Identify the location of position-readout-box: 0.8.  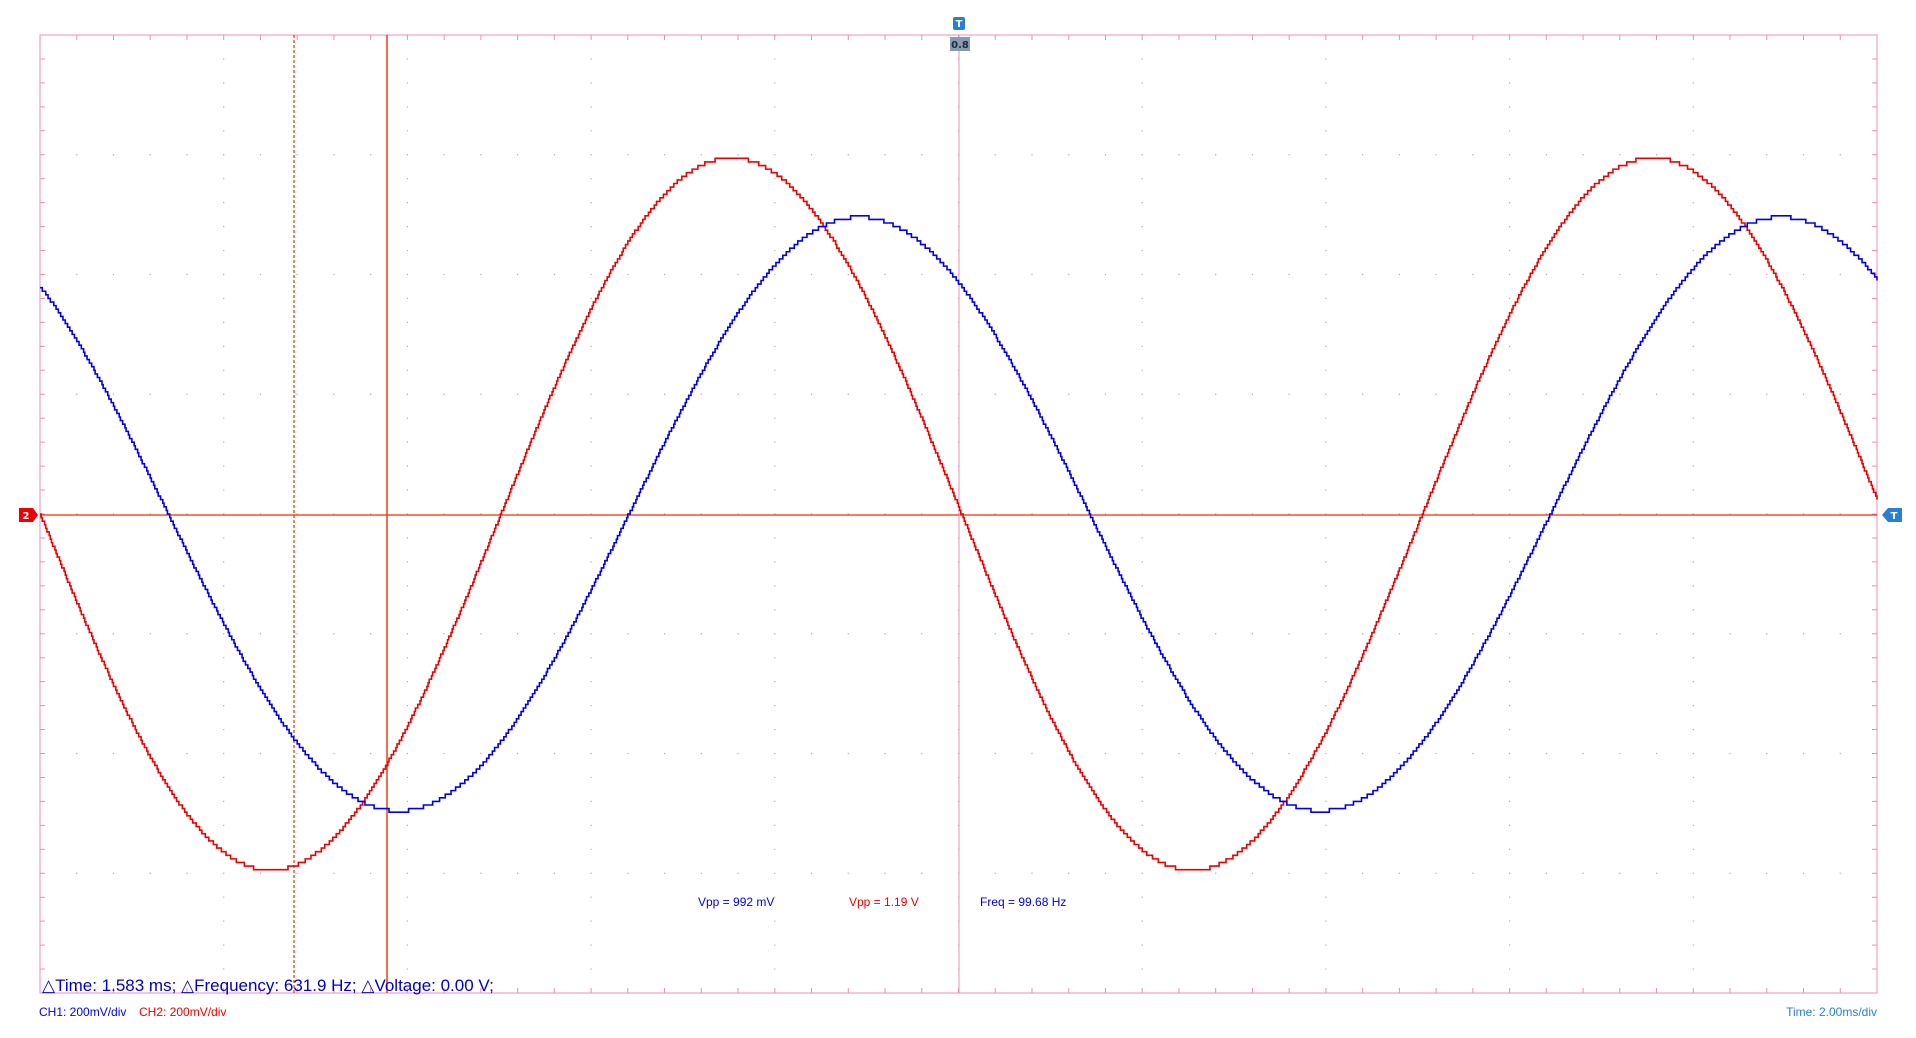
(960, 44).